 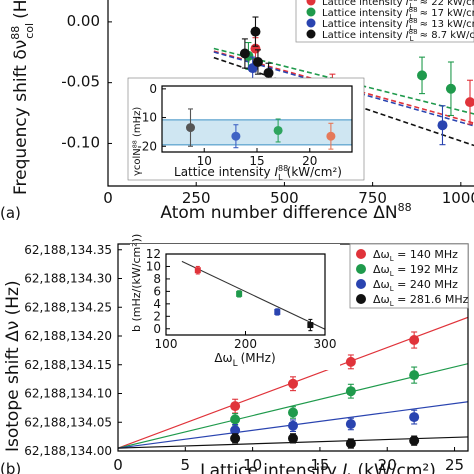 What do you see at coordinates (245, 344) in the screenshot?
I see `x-tick-label: 200` at bounding box center [245, 344].